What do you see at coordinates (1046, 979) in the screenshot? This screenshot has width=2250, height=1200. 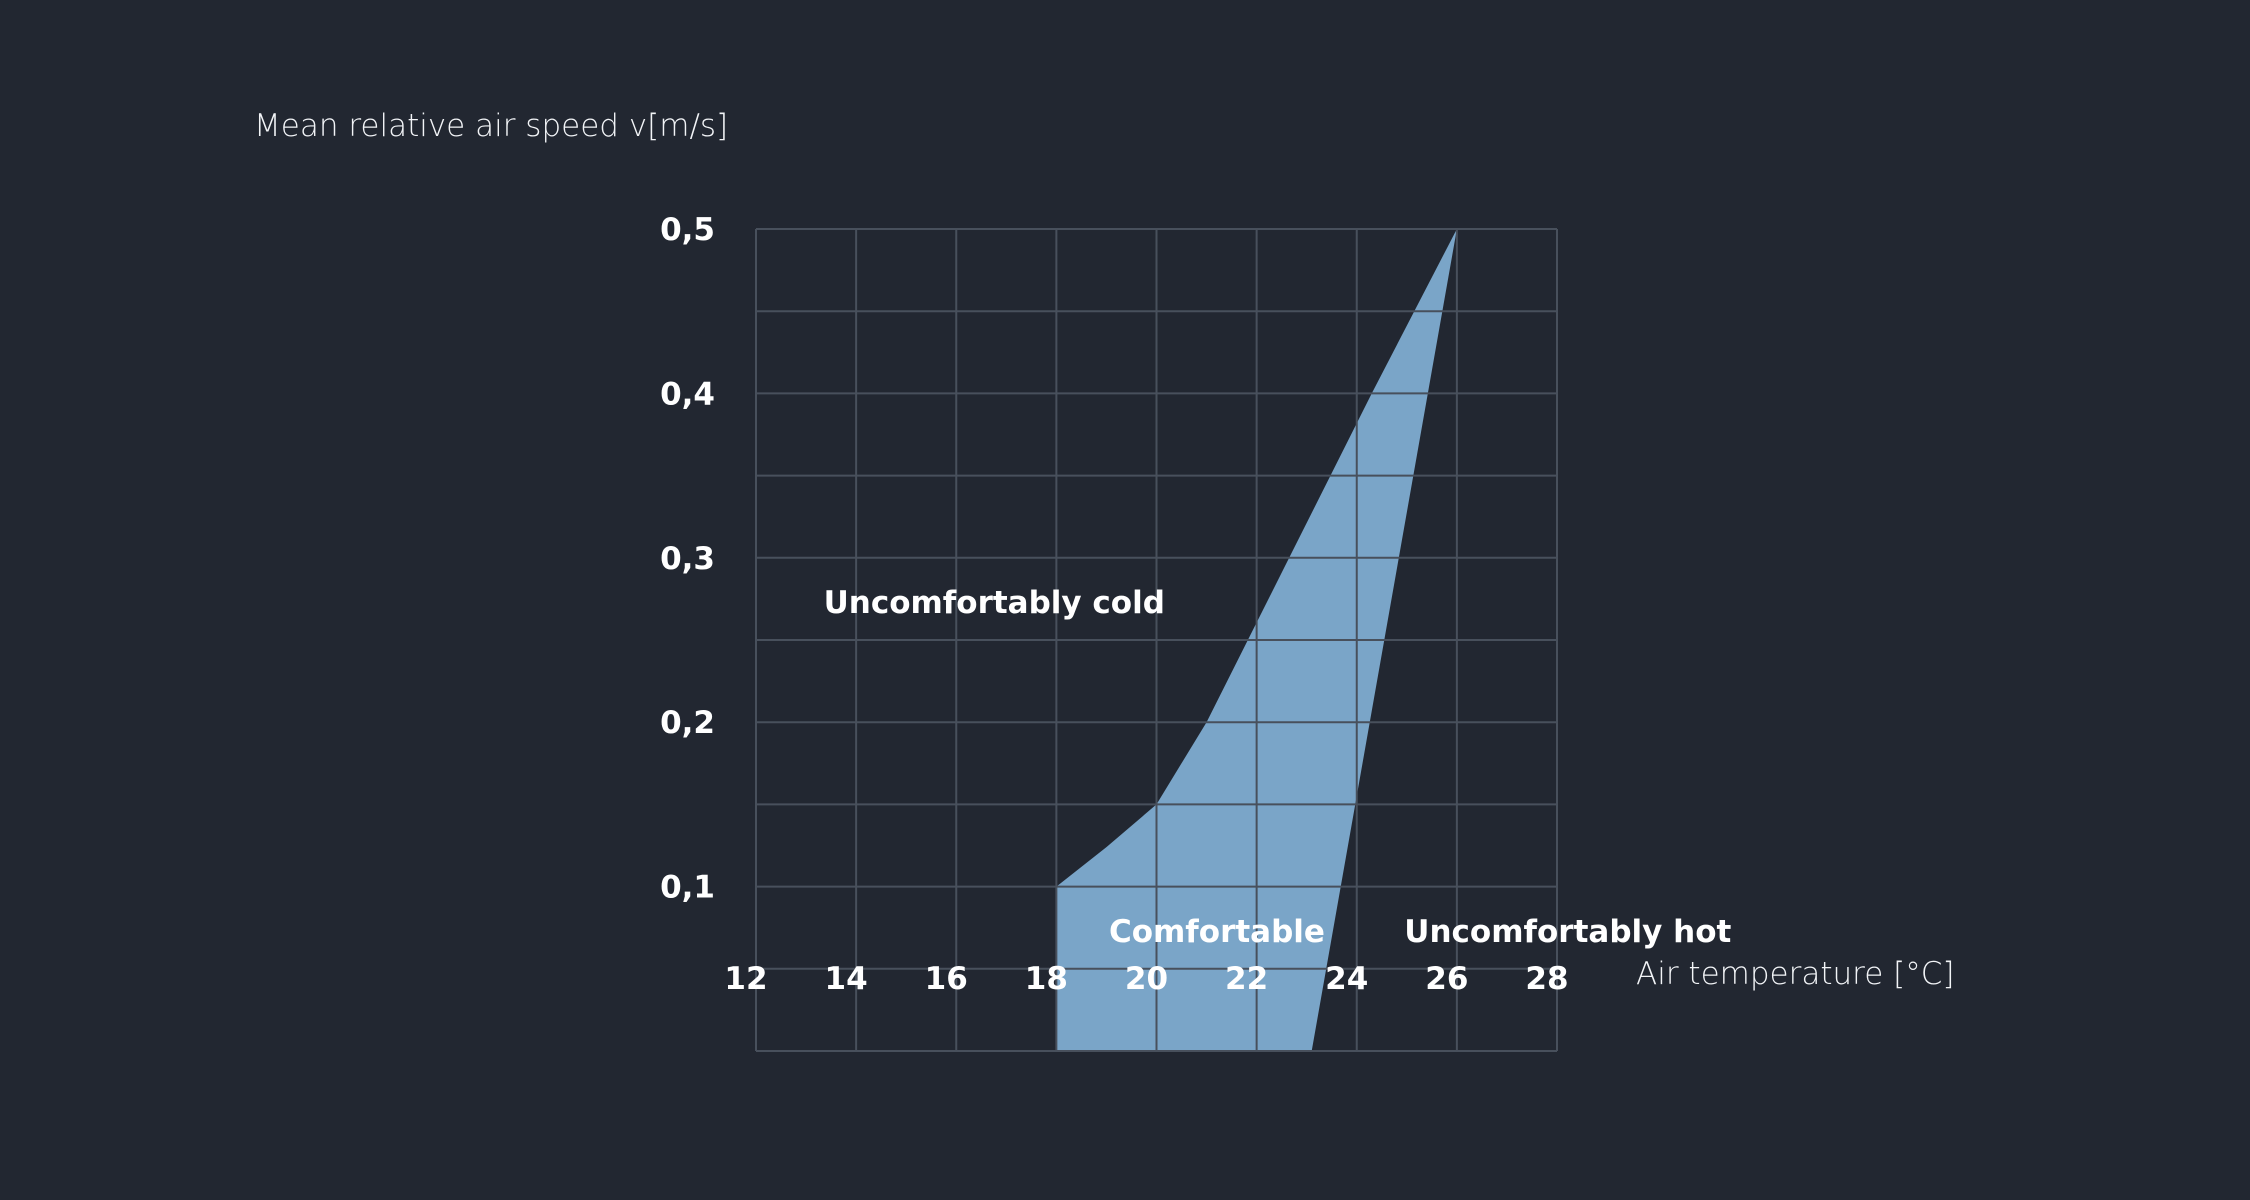 I see `x-tick-label: 18` at bounding box center [1046, 979].